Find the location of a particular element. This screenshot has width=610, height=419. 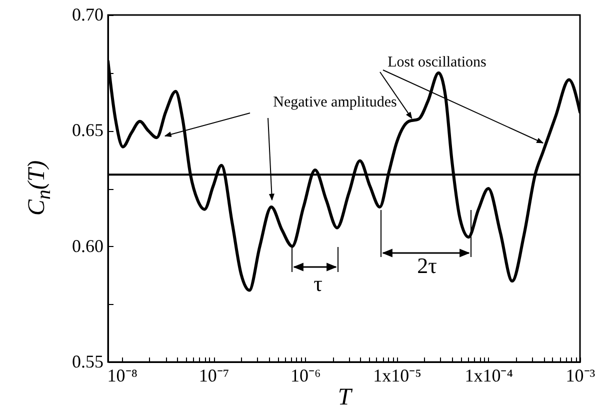

y-tick-label: 0.70 is located at coordinates (88, 14).